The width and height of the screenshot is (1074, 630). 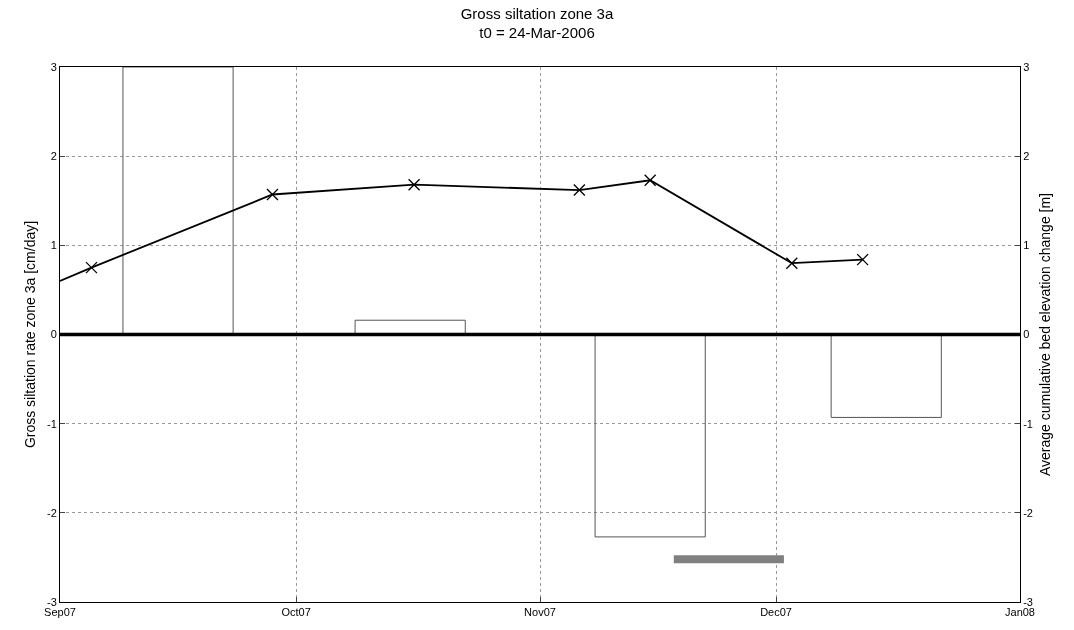 I want to click on y-tick-label: -2, so click(x=52, y=512).